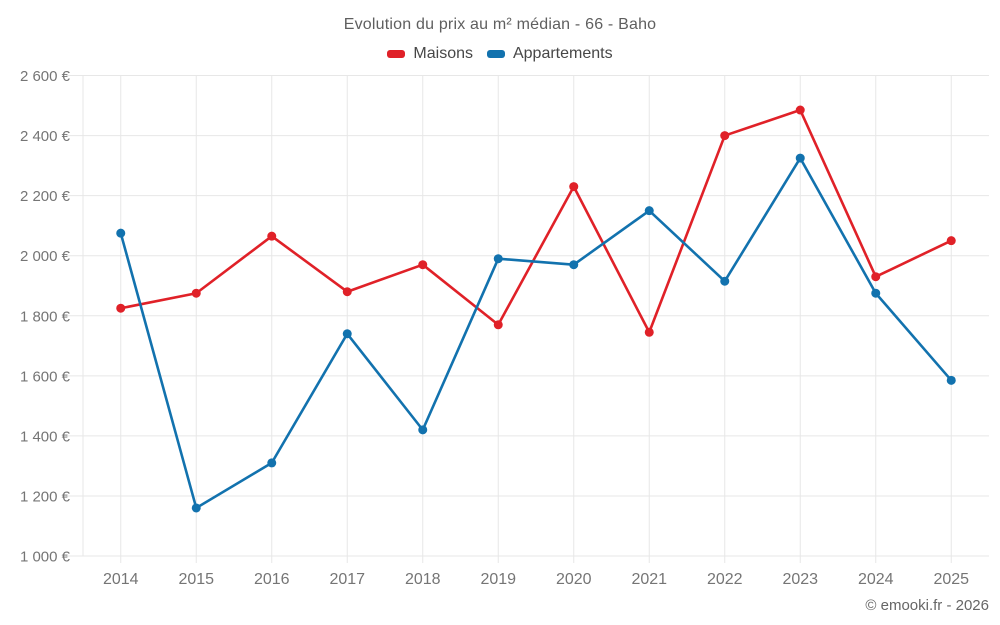 The image size is (1000, 625). I want to click on legend-item-maisons: Maisons, so click(430, 54).